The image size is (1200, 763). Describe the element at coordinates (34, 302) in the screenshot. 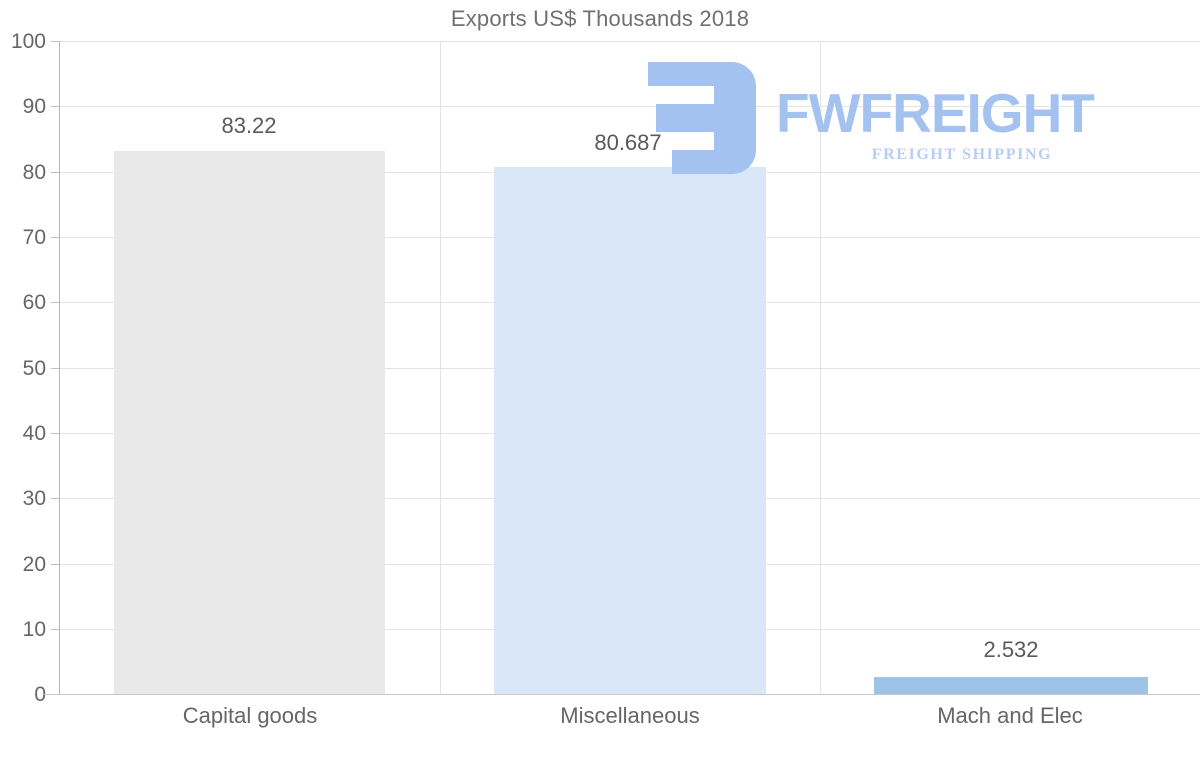

I see `y-axis-tick-label: 60` at that location.